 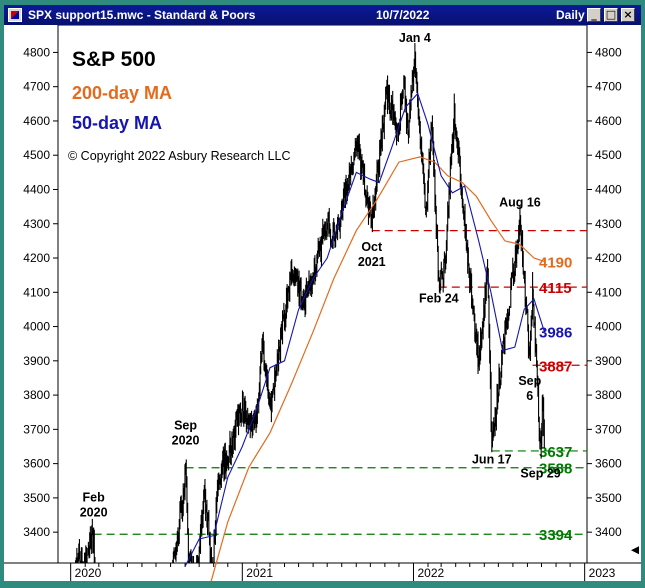 I want to click on y-tick-label-left-4000: 4000, so click(x=36, y=327).